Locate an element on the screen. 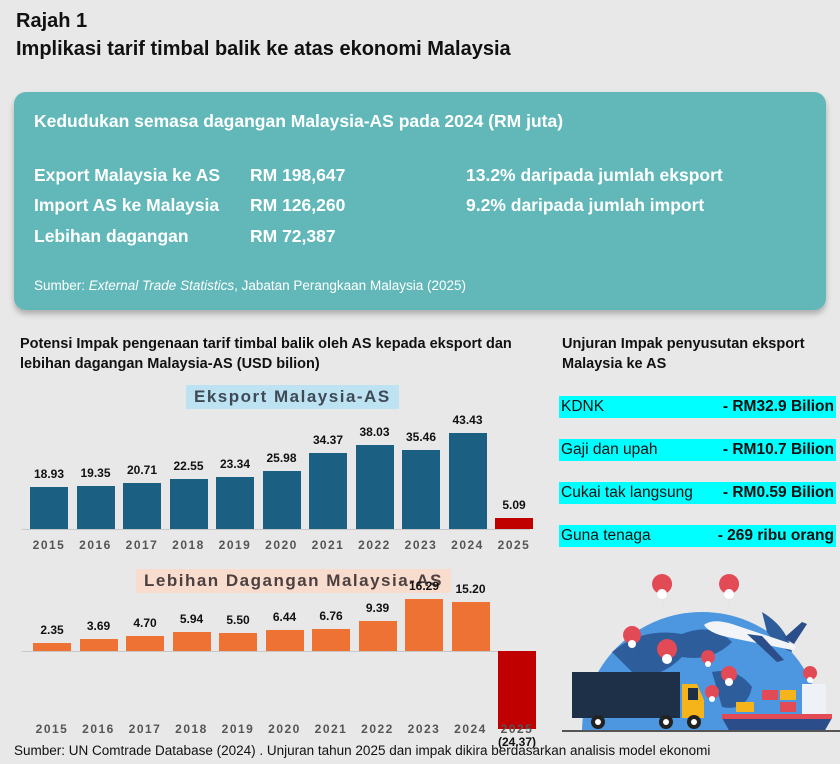 Image resolution: width=840 pixels, height=764 pixels. bar-value-label: 5.09 is located at coordinates (514, 504).